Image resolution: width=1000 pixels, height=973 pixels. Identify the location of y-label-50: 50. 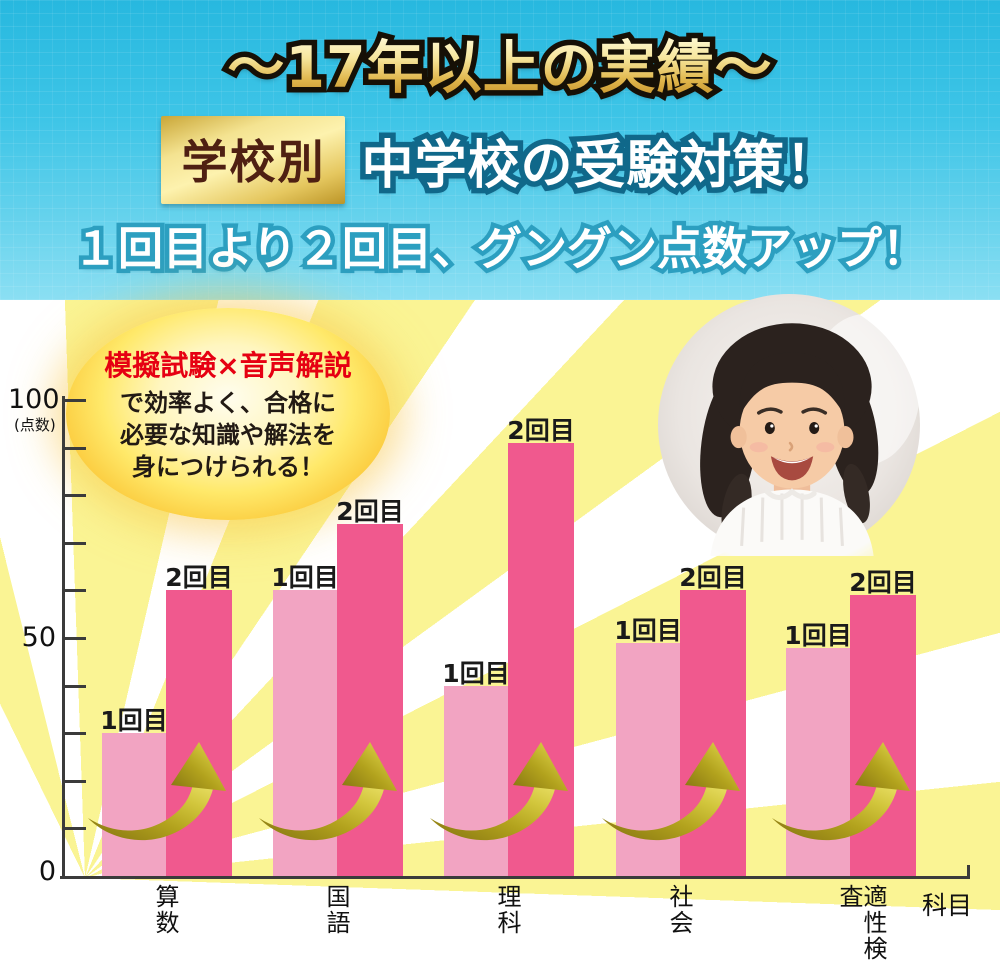
(38, 637).